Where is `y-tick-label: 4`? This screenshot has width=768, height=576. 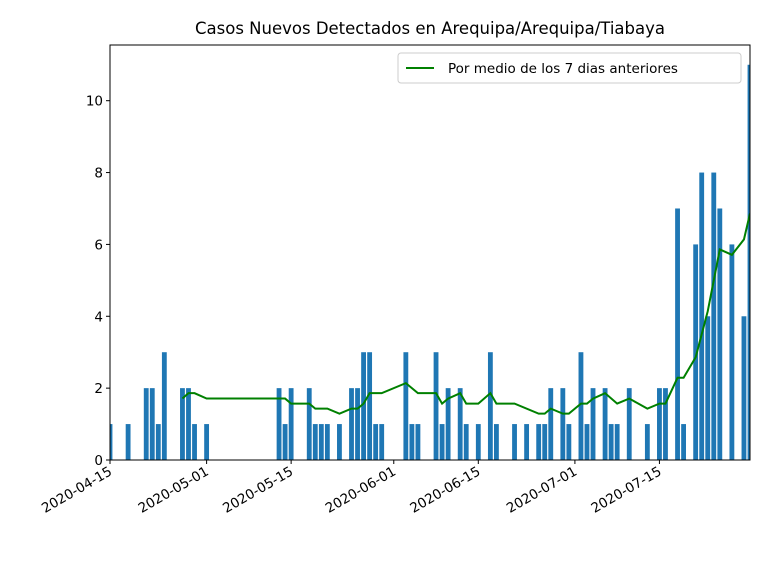 y-tick-label: 4 is located at coordinates (98, 317).